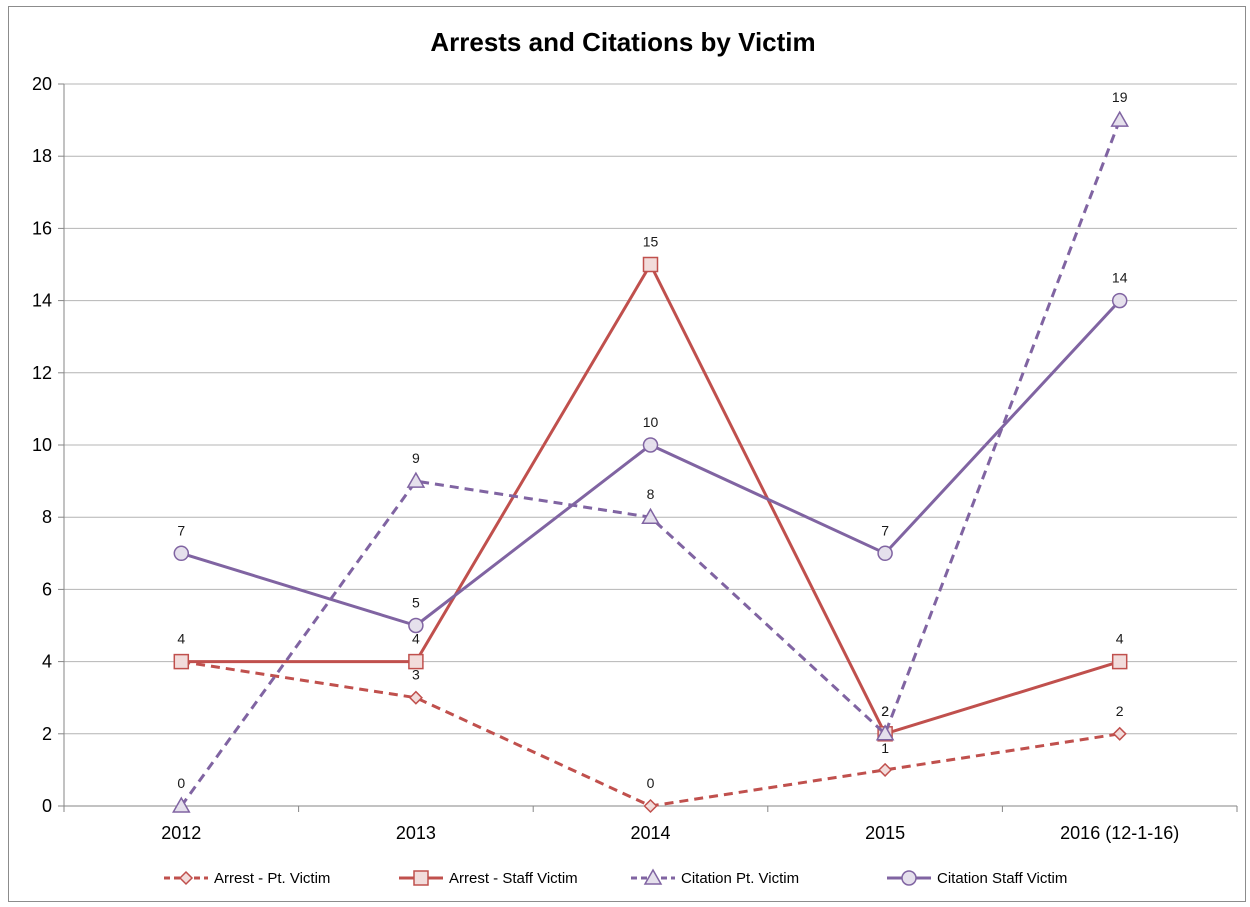  I want to click on data-label: 5, so click(416, 603).